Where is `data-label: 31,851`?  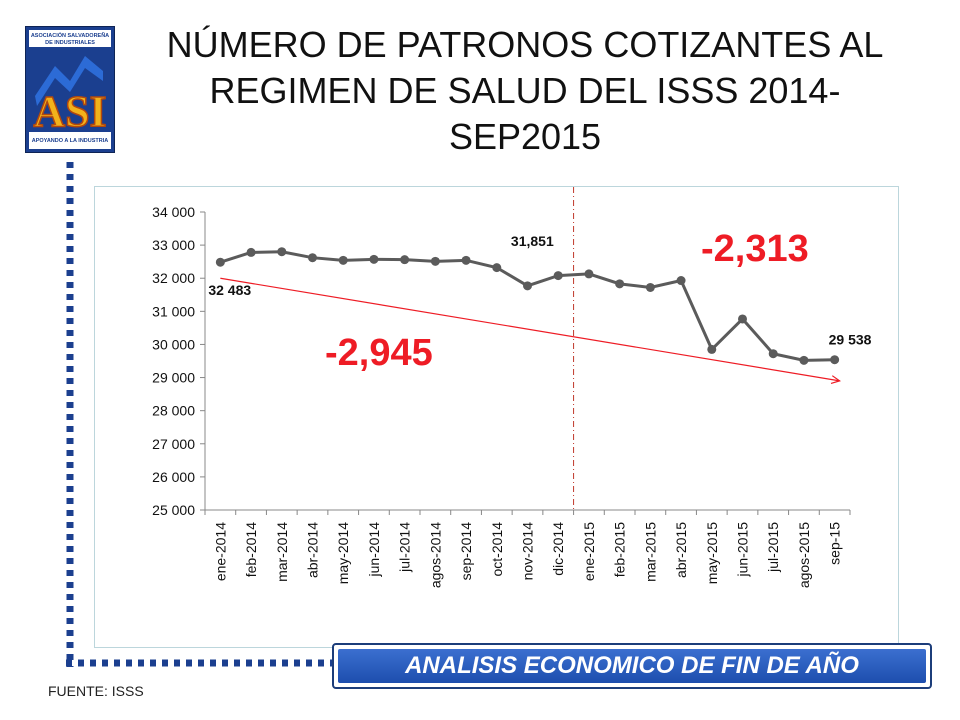
data-label: 31,851 is located at coordinates (532, 241).